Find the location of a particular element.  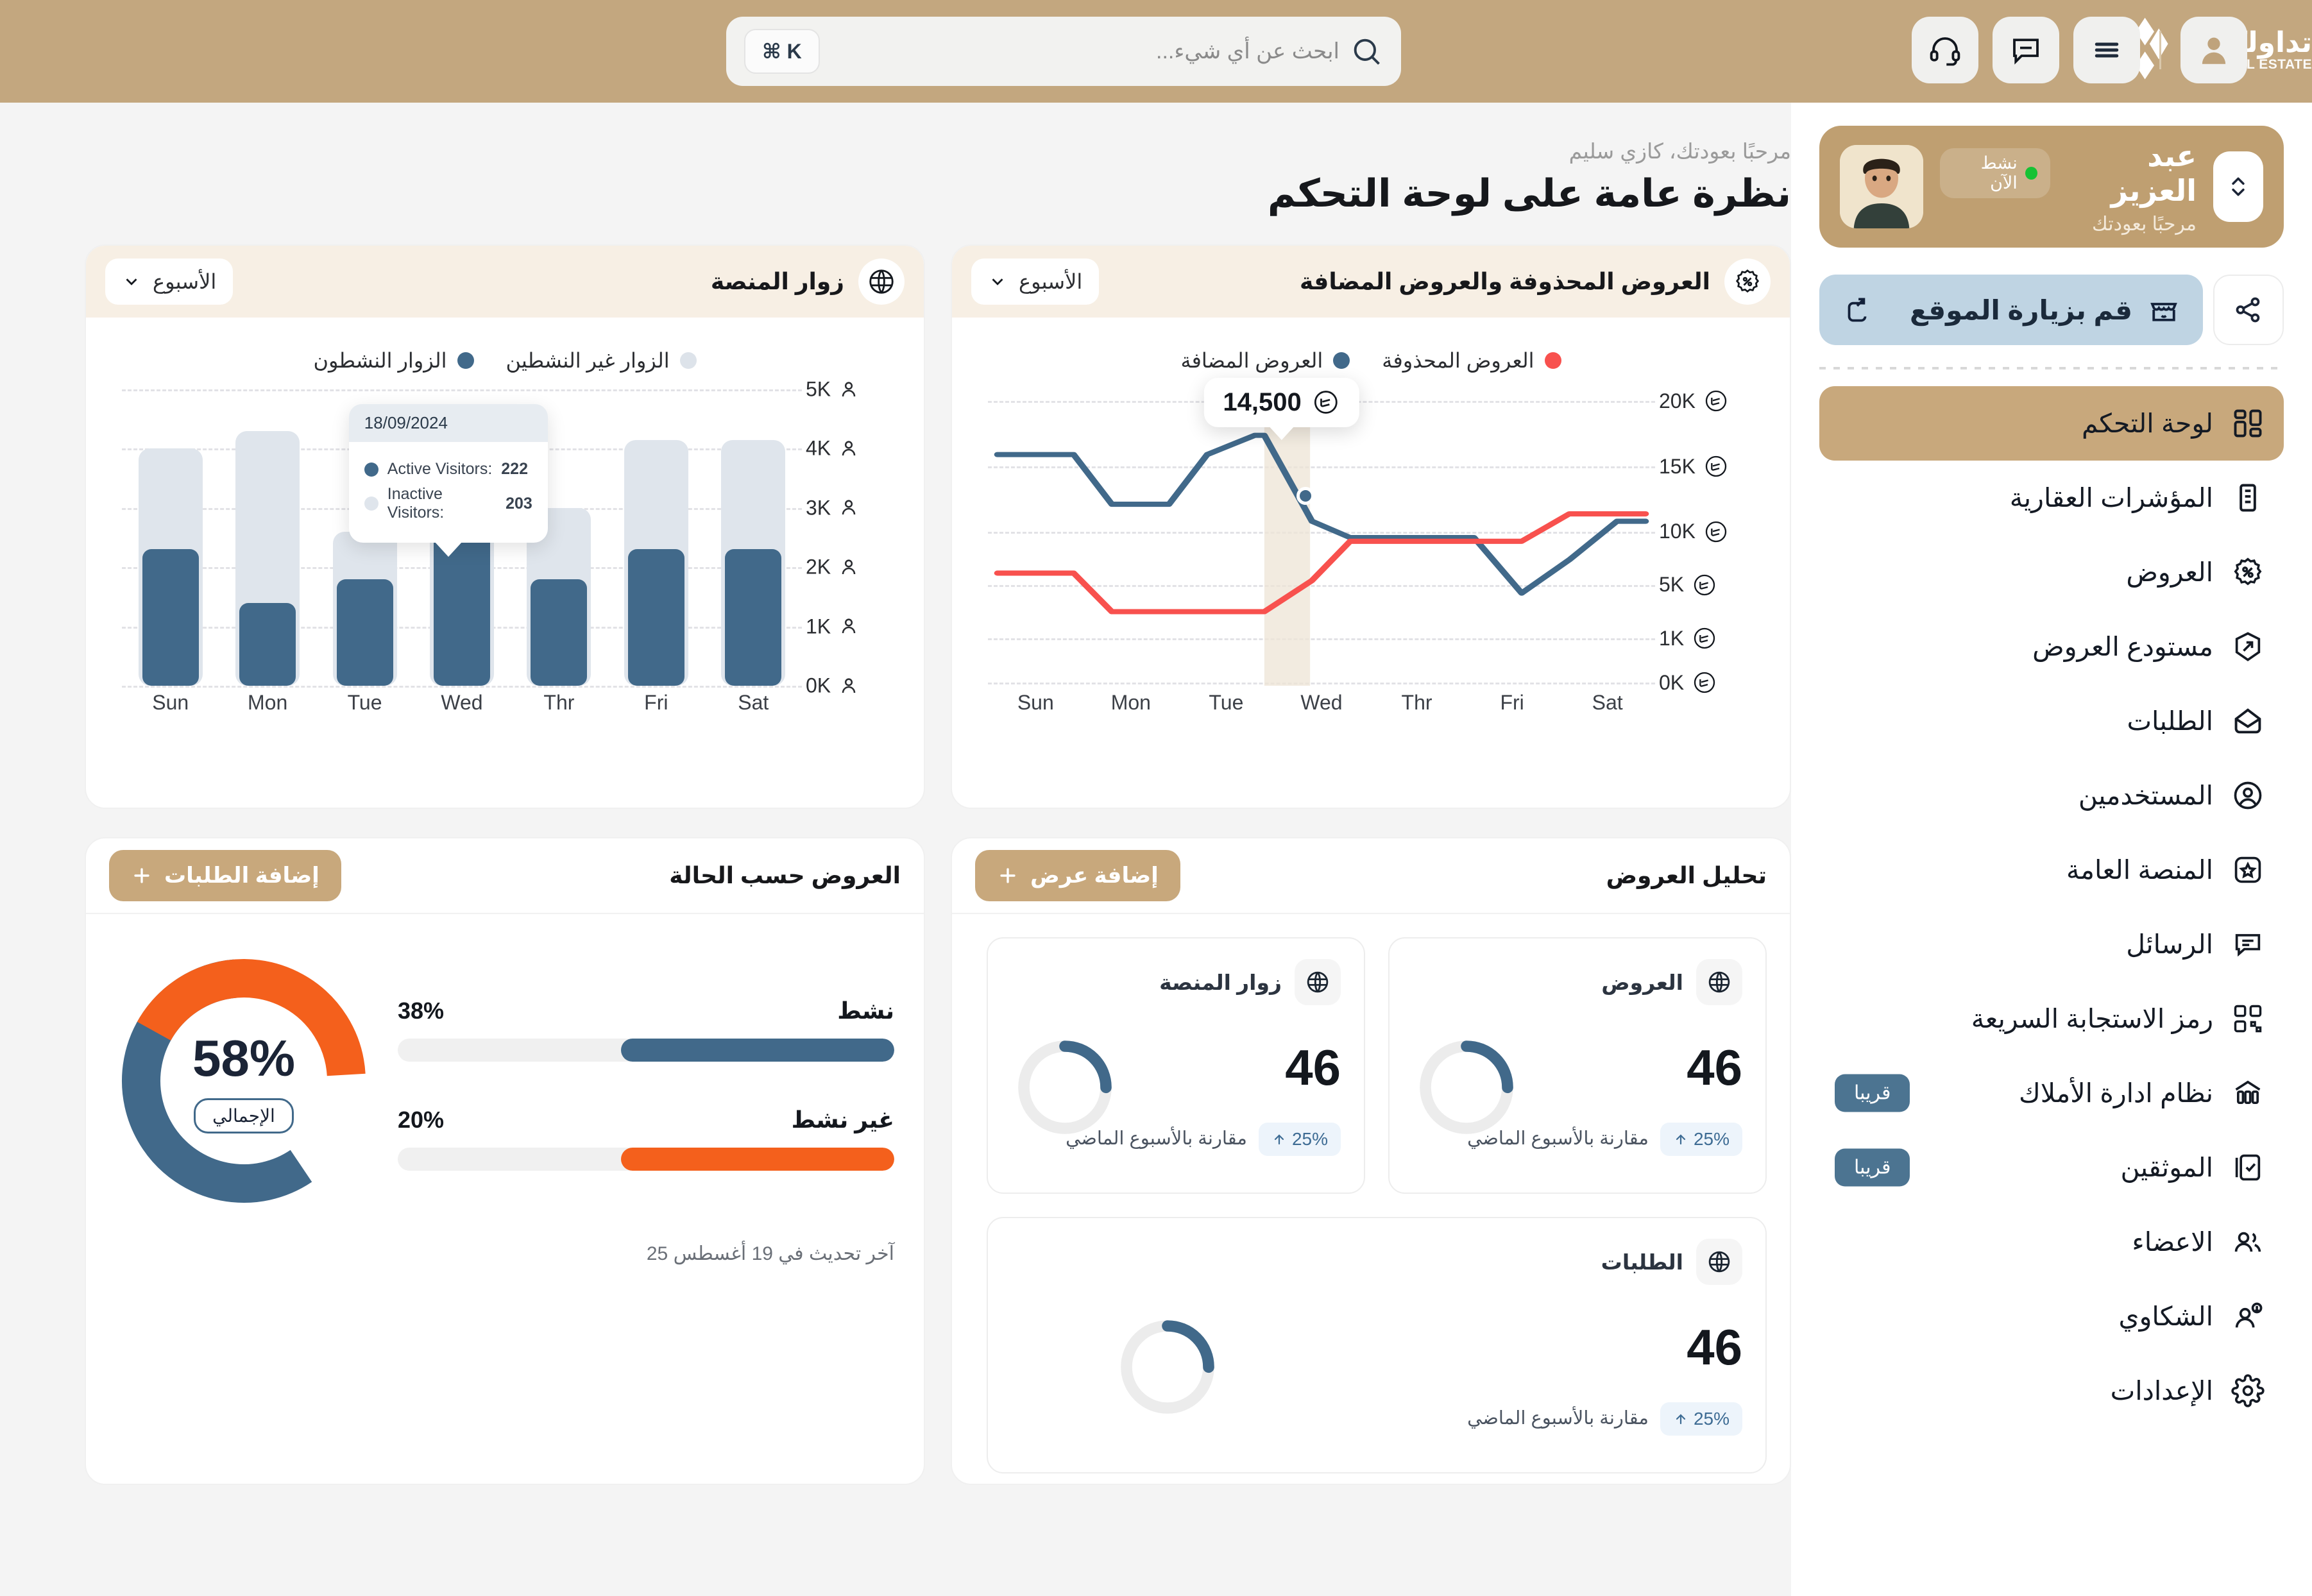

y-tick-label: 0K is located at coordinates (818, 685).